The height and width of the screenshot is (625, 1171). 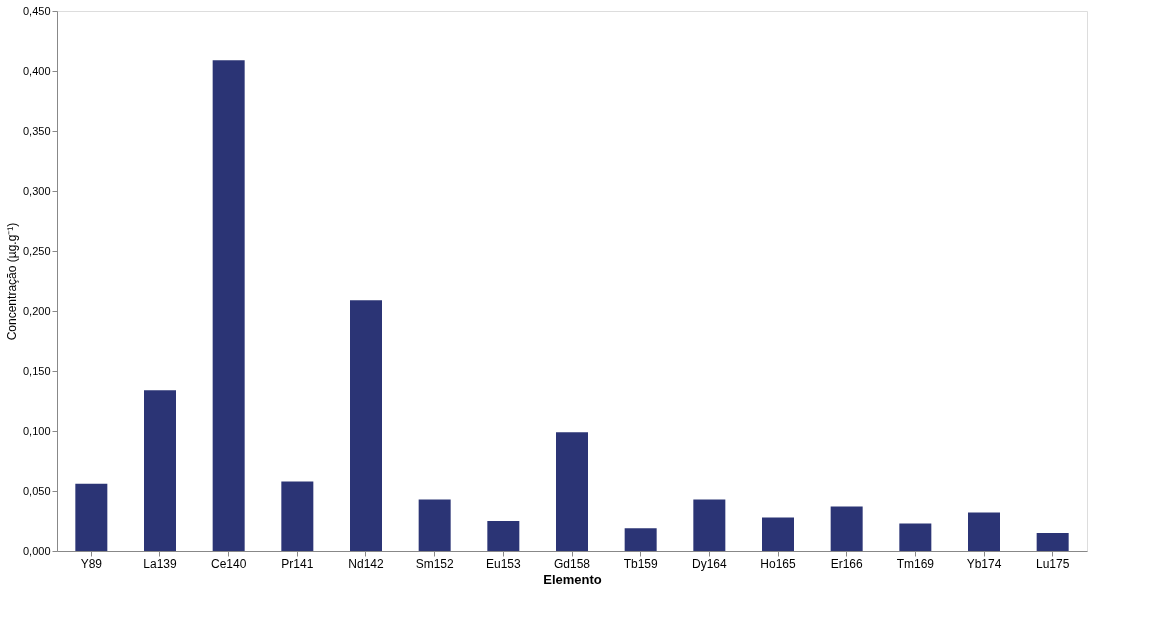 I want to click on y-tick-label: 0,450, so click(x=36, y=10).